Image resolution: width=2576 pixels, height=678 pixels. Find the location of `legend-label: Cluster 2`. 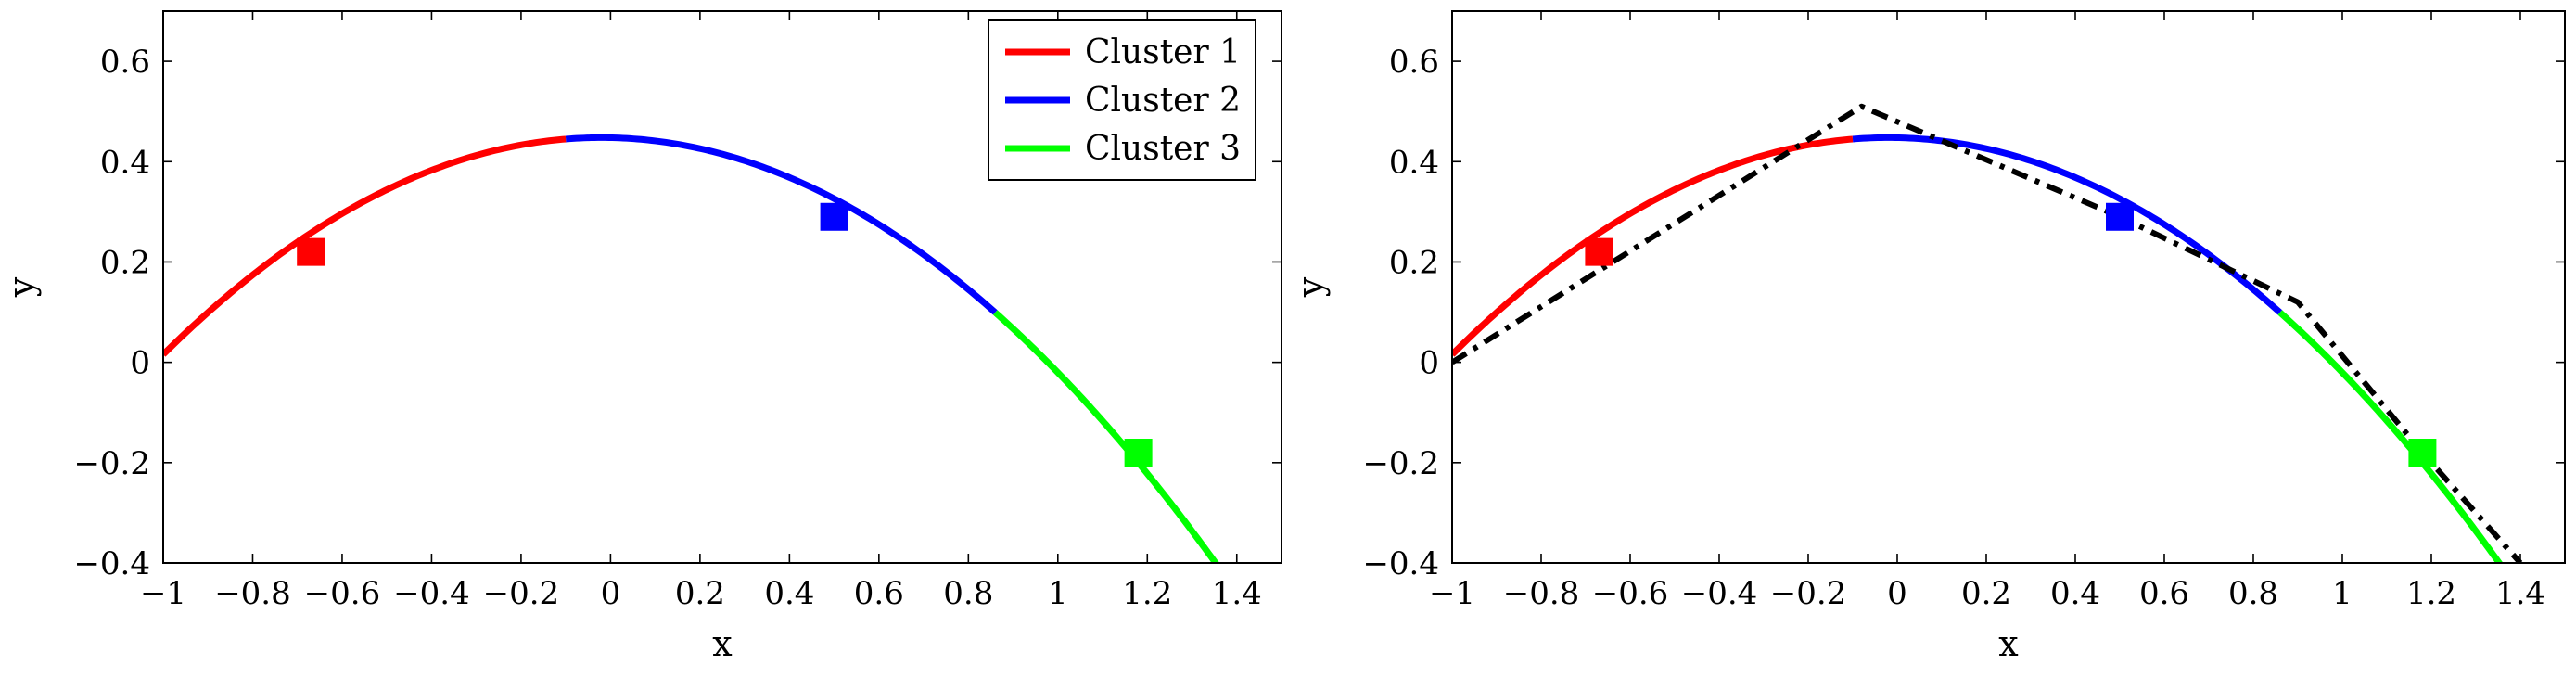

legend-label: Cluster 2 is located at coordinates (1163, 101).